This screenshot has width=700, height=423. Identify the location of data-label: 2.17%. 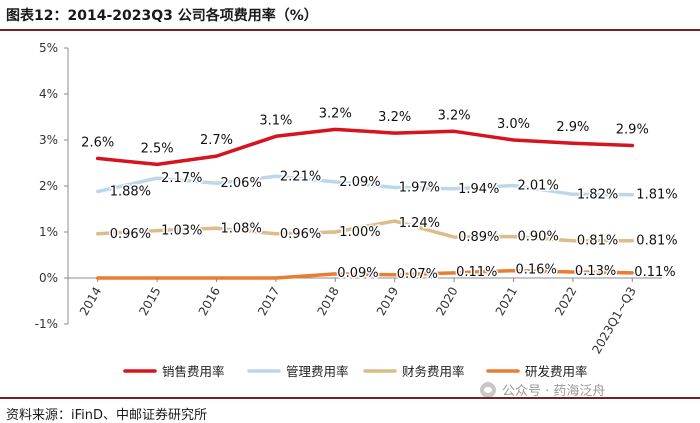
(181, 178).